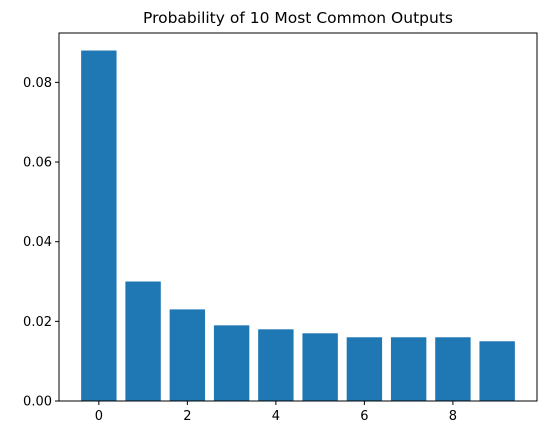  What do you see at coordinates (99, 416) in the screenshot?
I see `x-tick-label: 0` at bounding box center [99, 416].